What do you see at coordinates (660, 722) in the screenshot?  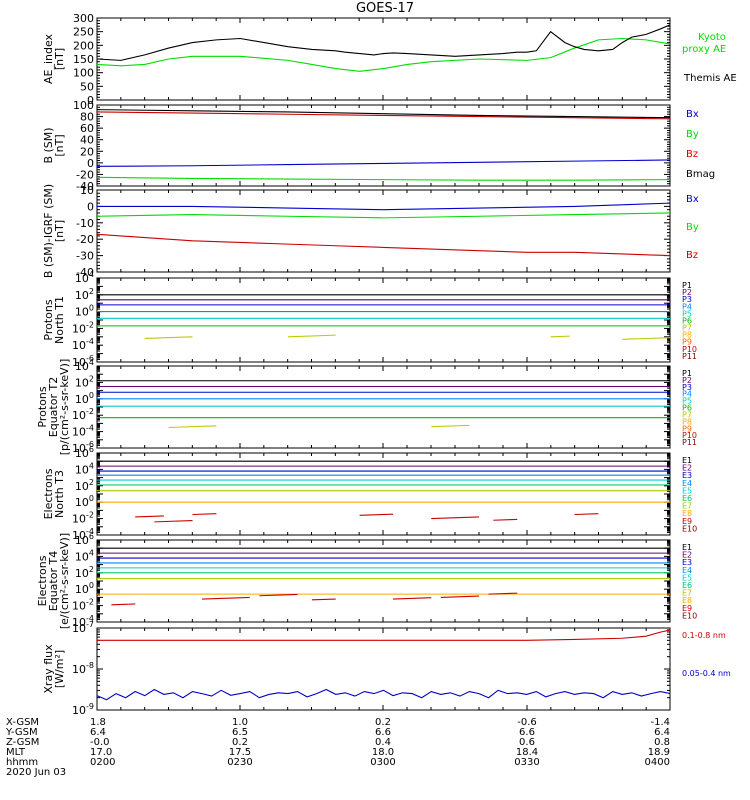 I see `orbit-value: -1.4` at bounding box center [660, 722].